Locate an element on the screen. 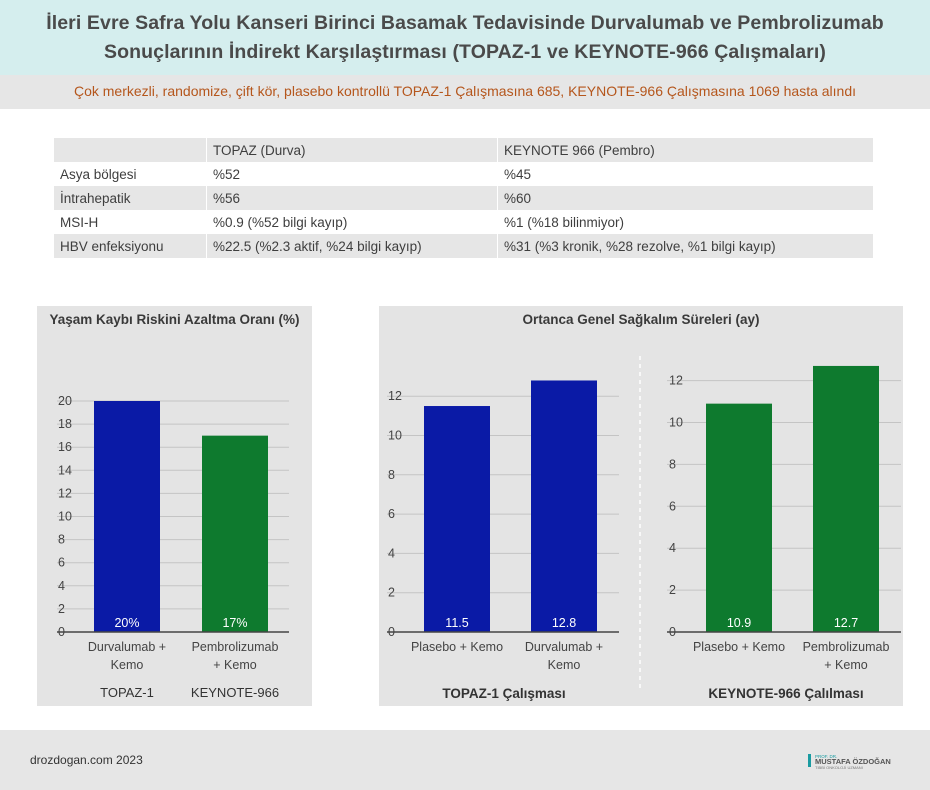  data-label: 11.5 is located at coordinates (456, 623).